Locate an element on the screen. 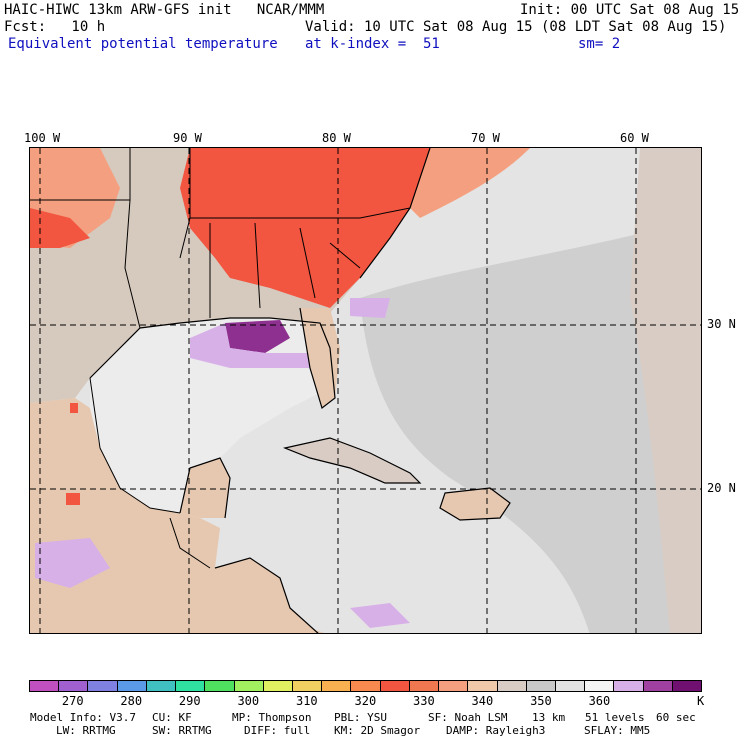 The width and height of the screenshot is (740, 740). km-scheme: KM: 2D Smagor is located at coordinates (377, 730).